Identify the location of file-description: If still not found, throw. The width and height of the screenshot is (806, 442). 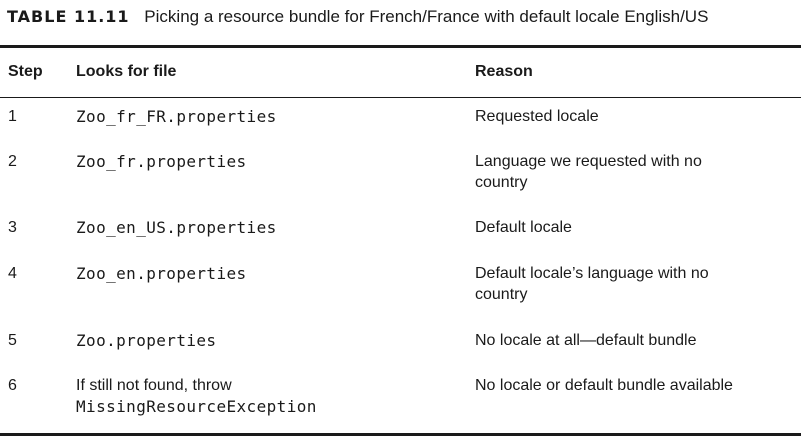
(154, 385).